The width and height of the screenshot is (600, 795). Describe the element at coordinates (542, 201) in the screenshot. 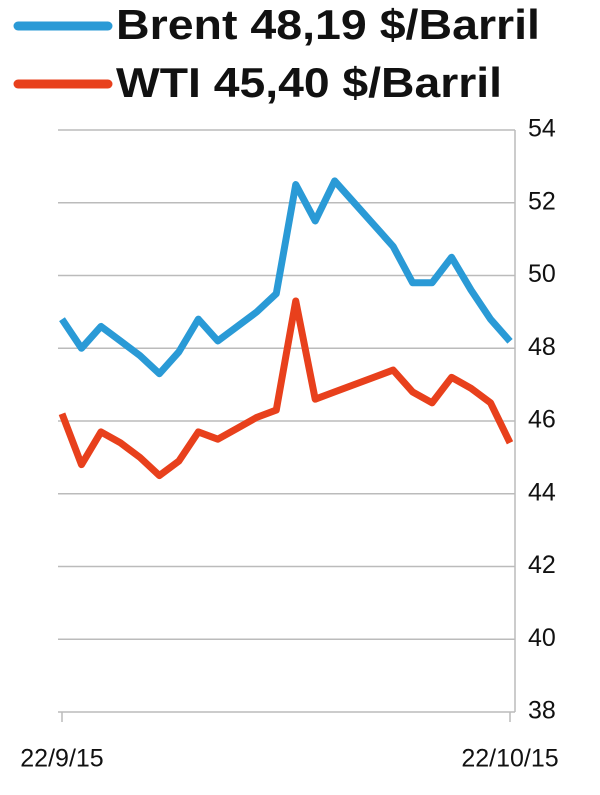

I see `y-tick-label: 52` at that location.